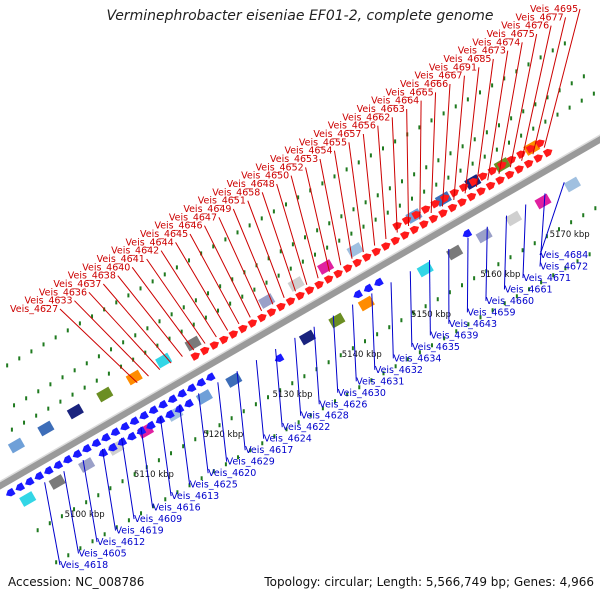 Image resolution: width=600 pixels, height=600 pixels. Describe the element at coordinates (195, 496) in the screenshot. I see `gene-label: Veis_4613` at that location.